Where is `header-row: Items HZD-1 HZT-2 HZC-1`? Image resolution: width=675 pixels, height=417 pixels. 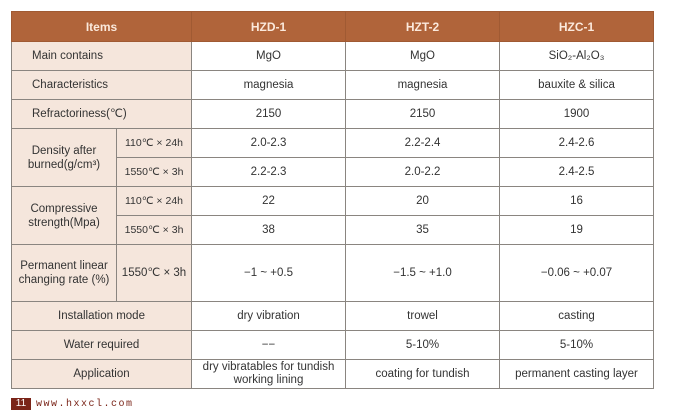
header-row: Items HZD-1 HZT-2 HZC-1 is located at coordinates (332, 26).